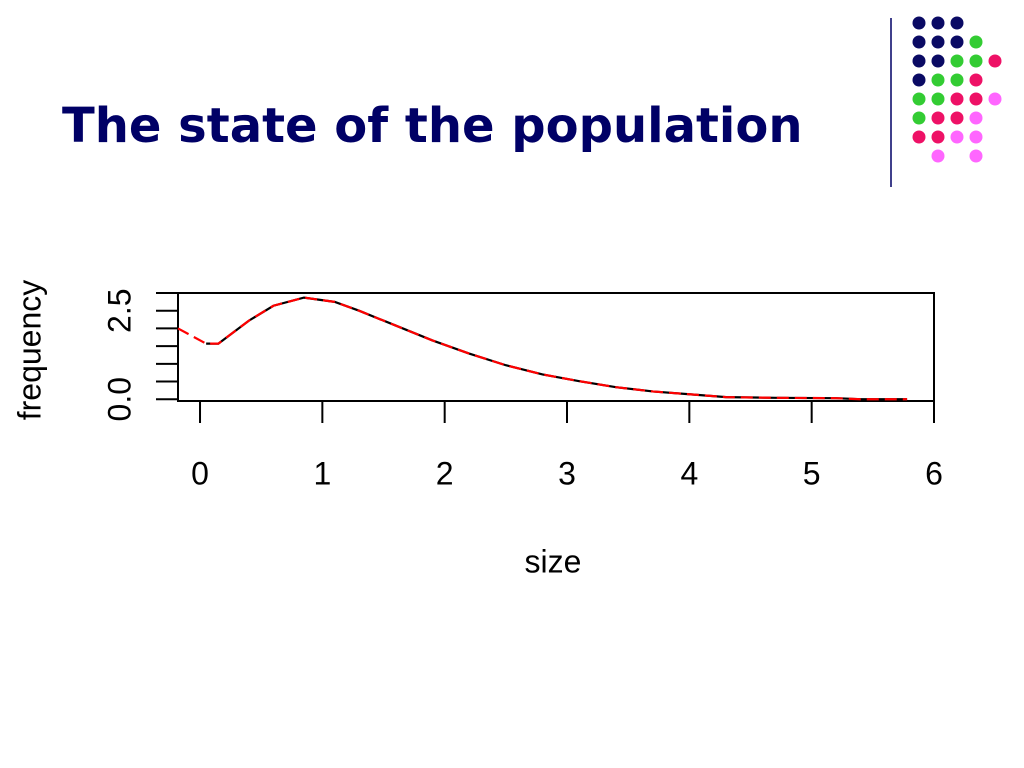 Image resolution: width=1024 pixels, height=768 pixels. I want to click on y-tick-label: 2.5, so click(119, 310).